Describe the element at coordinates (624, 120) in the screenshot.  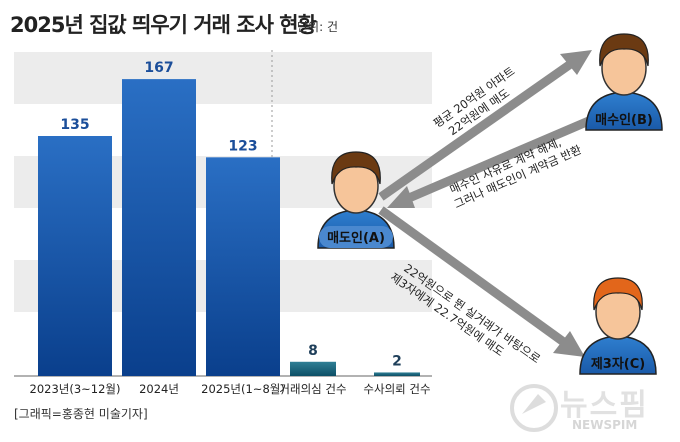
I see `buyer-label: 매수인(B)` at that location.